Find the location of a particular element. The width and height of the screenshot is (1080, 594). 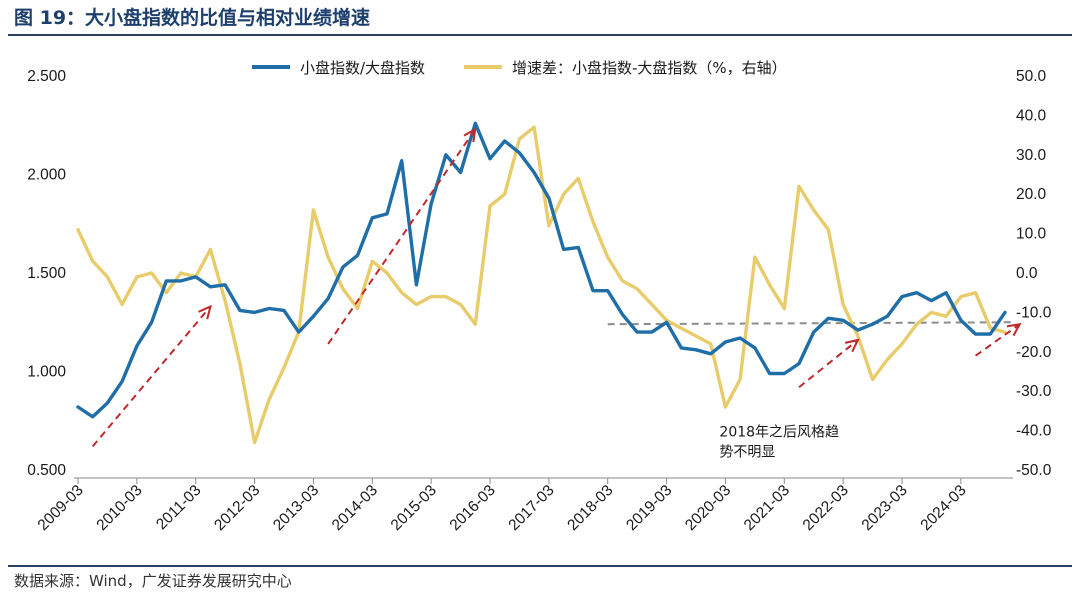

annotation-line: 2018年之后风格趋 is located at coordinates (779, 433).